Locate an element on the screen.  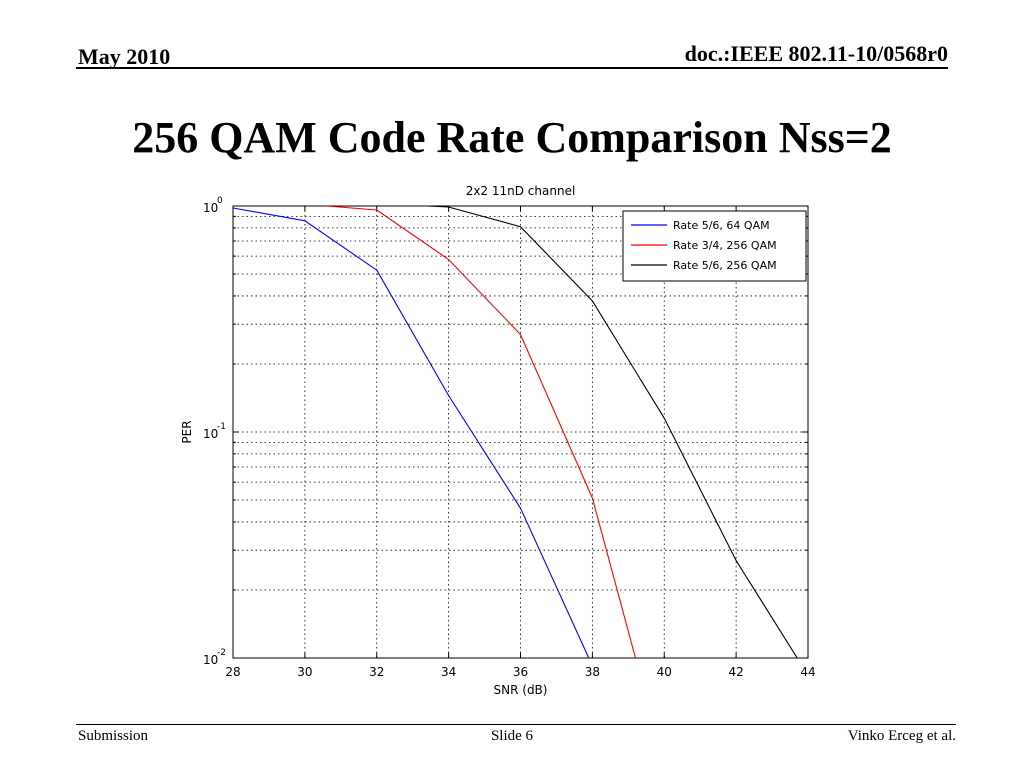
legend-box is located at coordinates (714, 246).